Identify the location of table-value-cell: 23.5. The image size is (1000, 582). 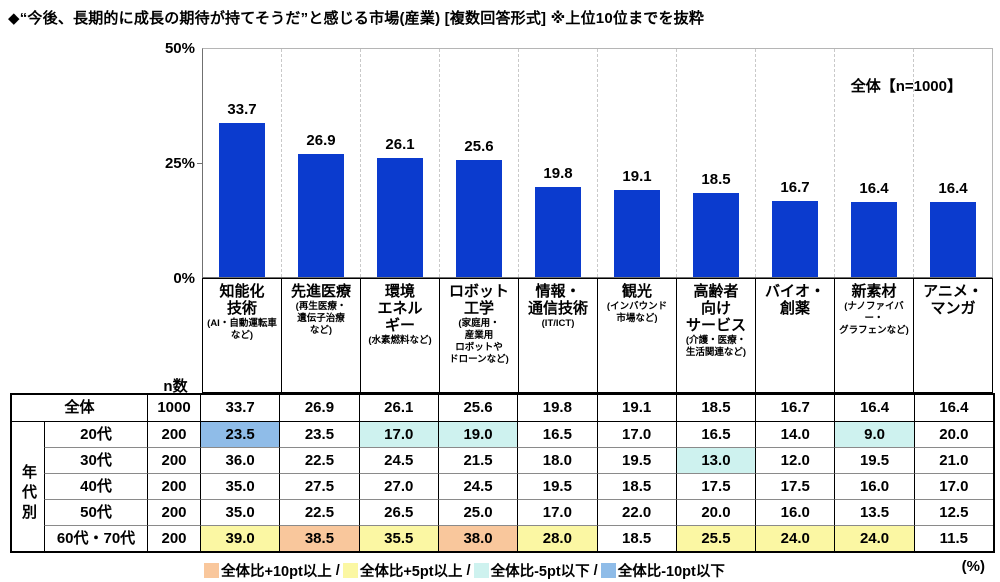
(319, 434).